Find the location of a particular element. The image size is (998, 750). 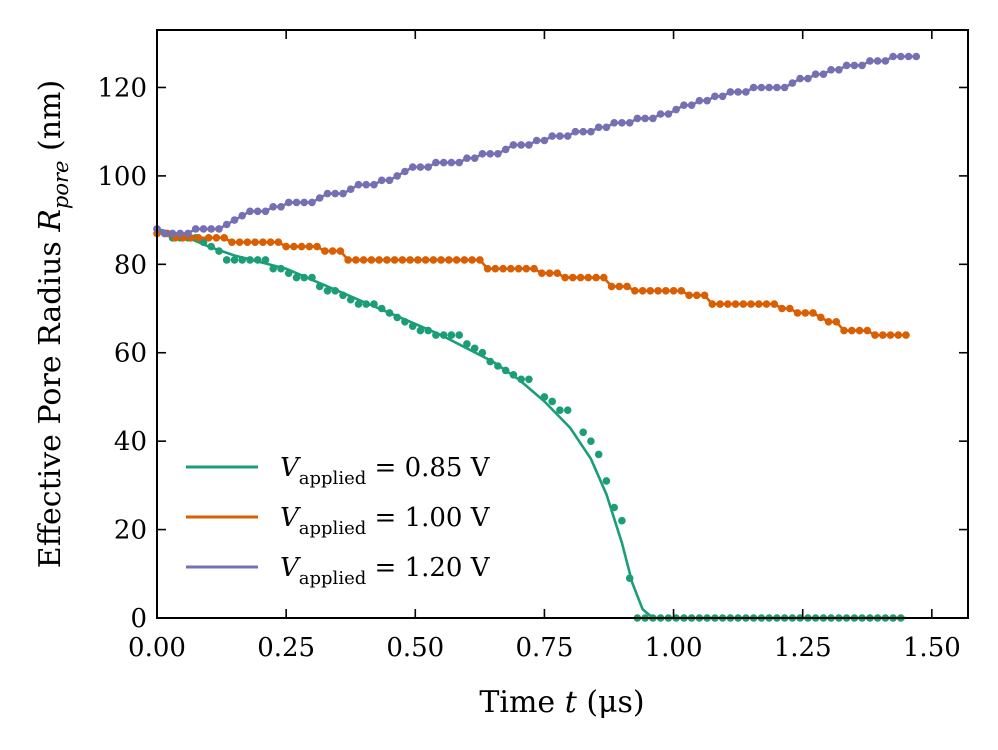

x-tick-label: 1.00 is located at coordinates (674, 648).